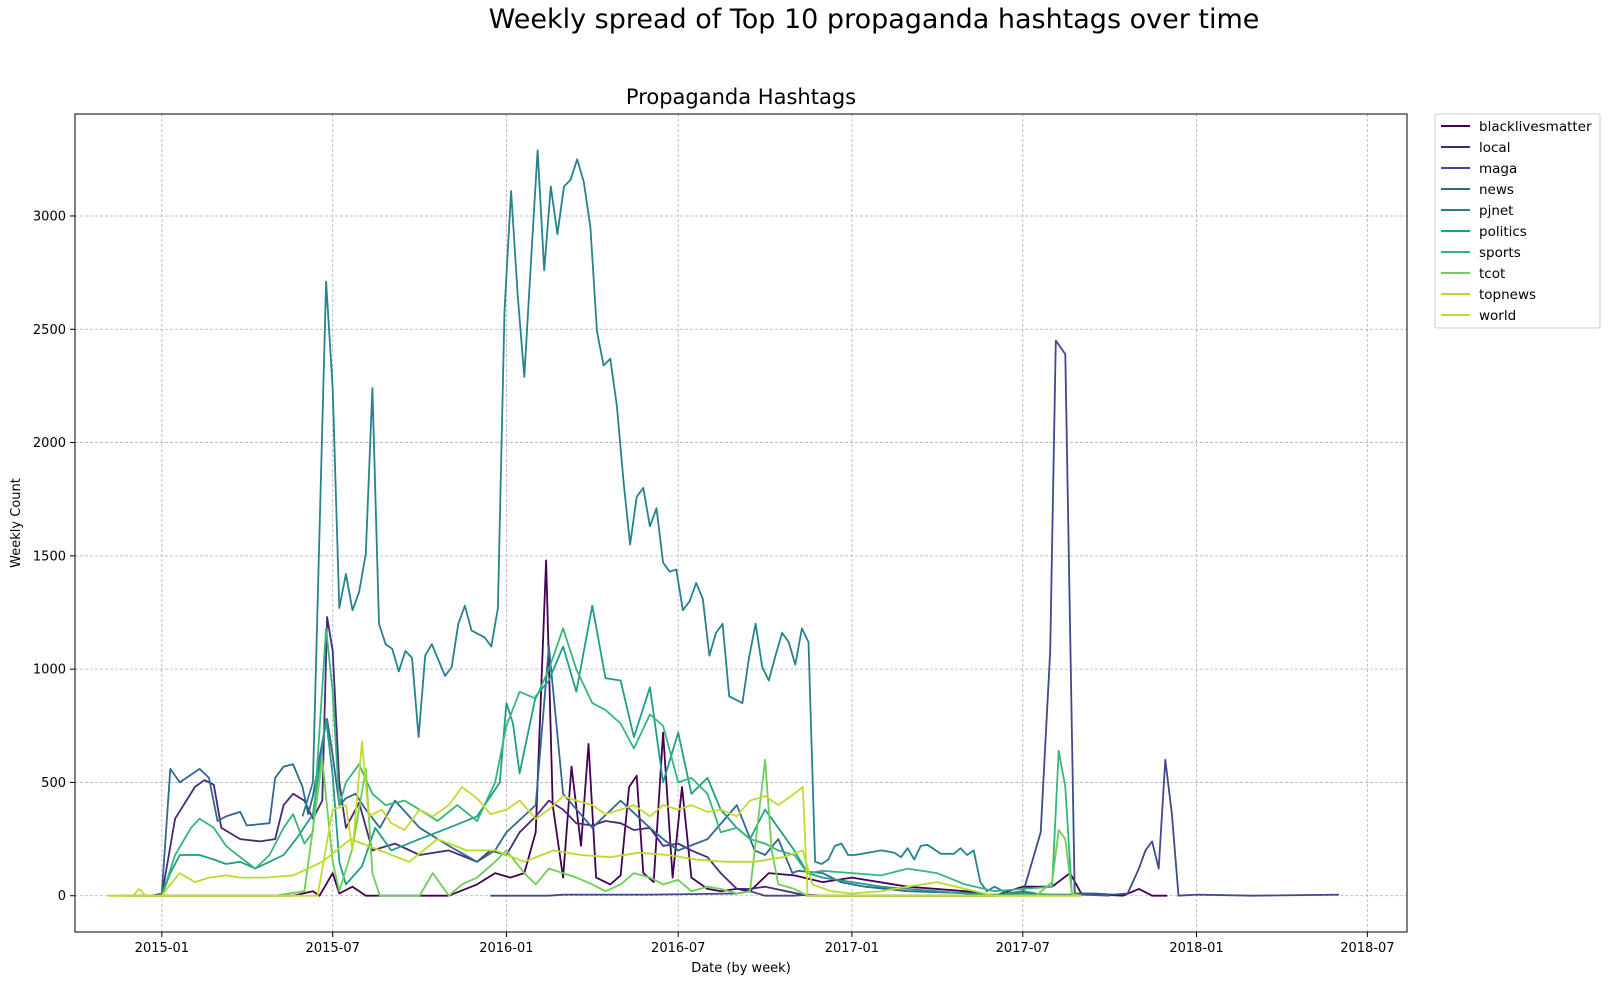 This screenshot has height=985, width=1608. What do you see at coordinates (741, 97) in the screenshot?
I see `chart-title: Propaganda Hashtags` at bounding box center [741, 97].